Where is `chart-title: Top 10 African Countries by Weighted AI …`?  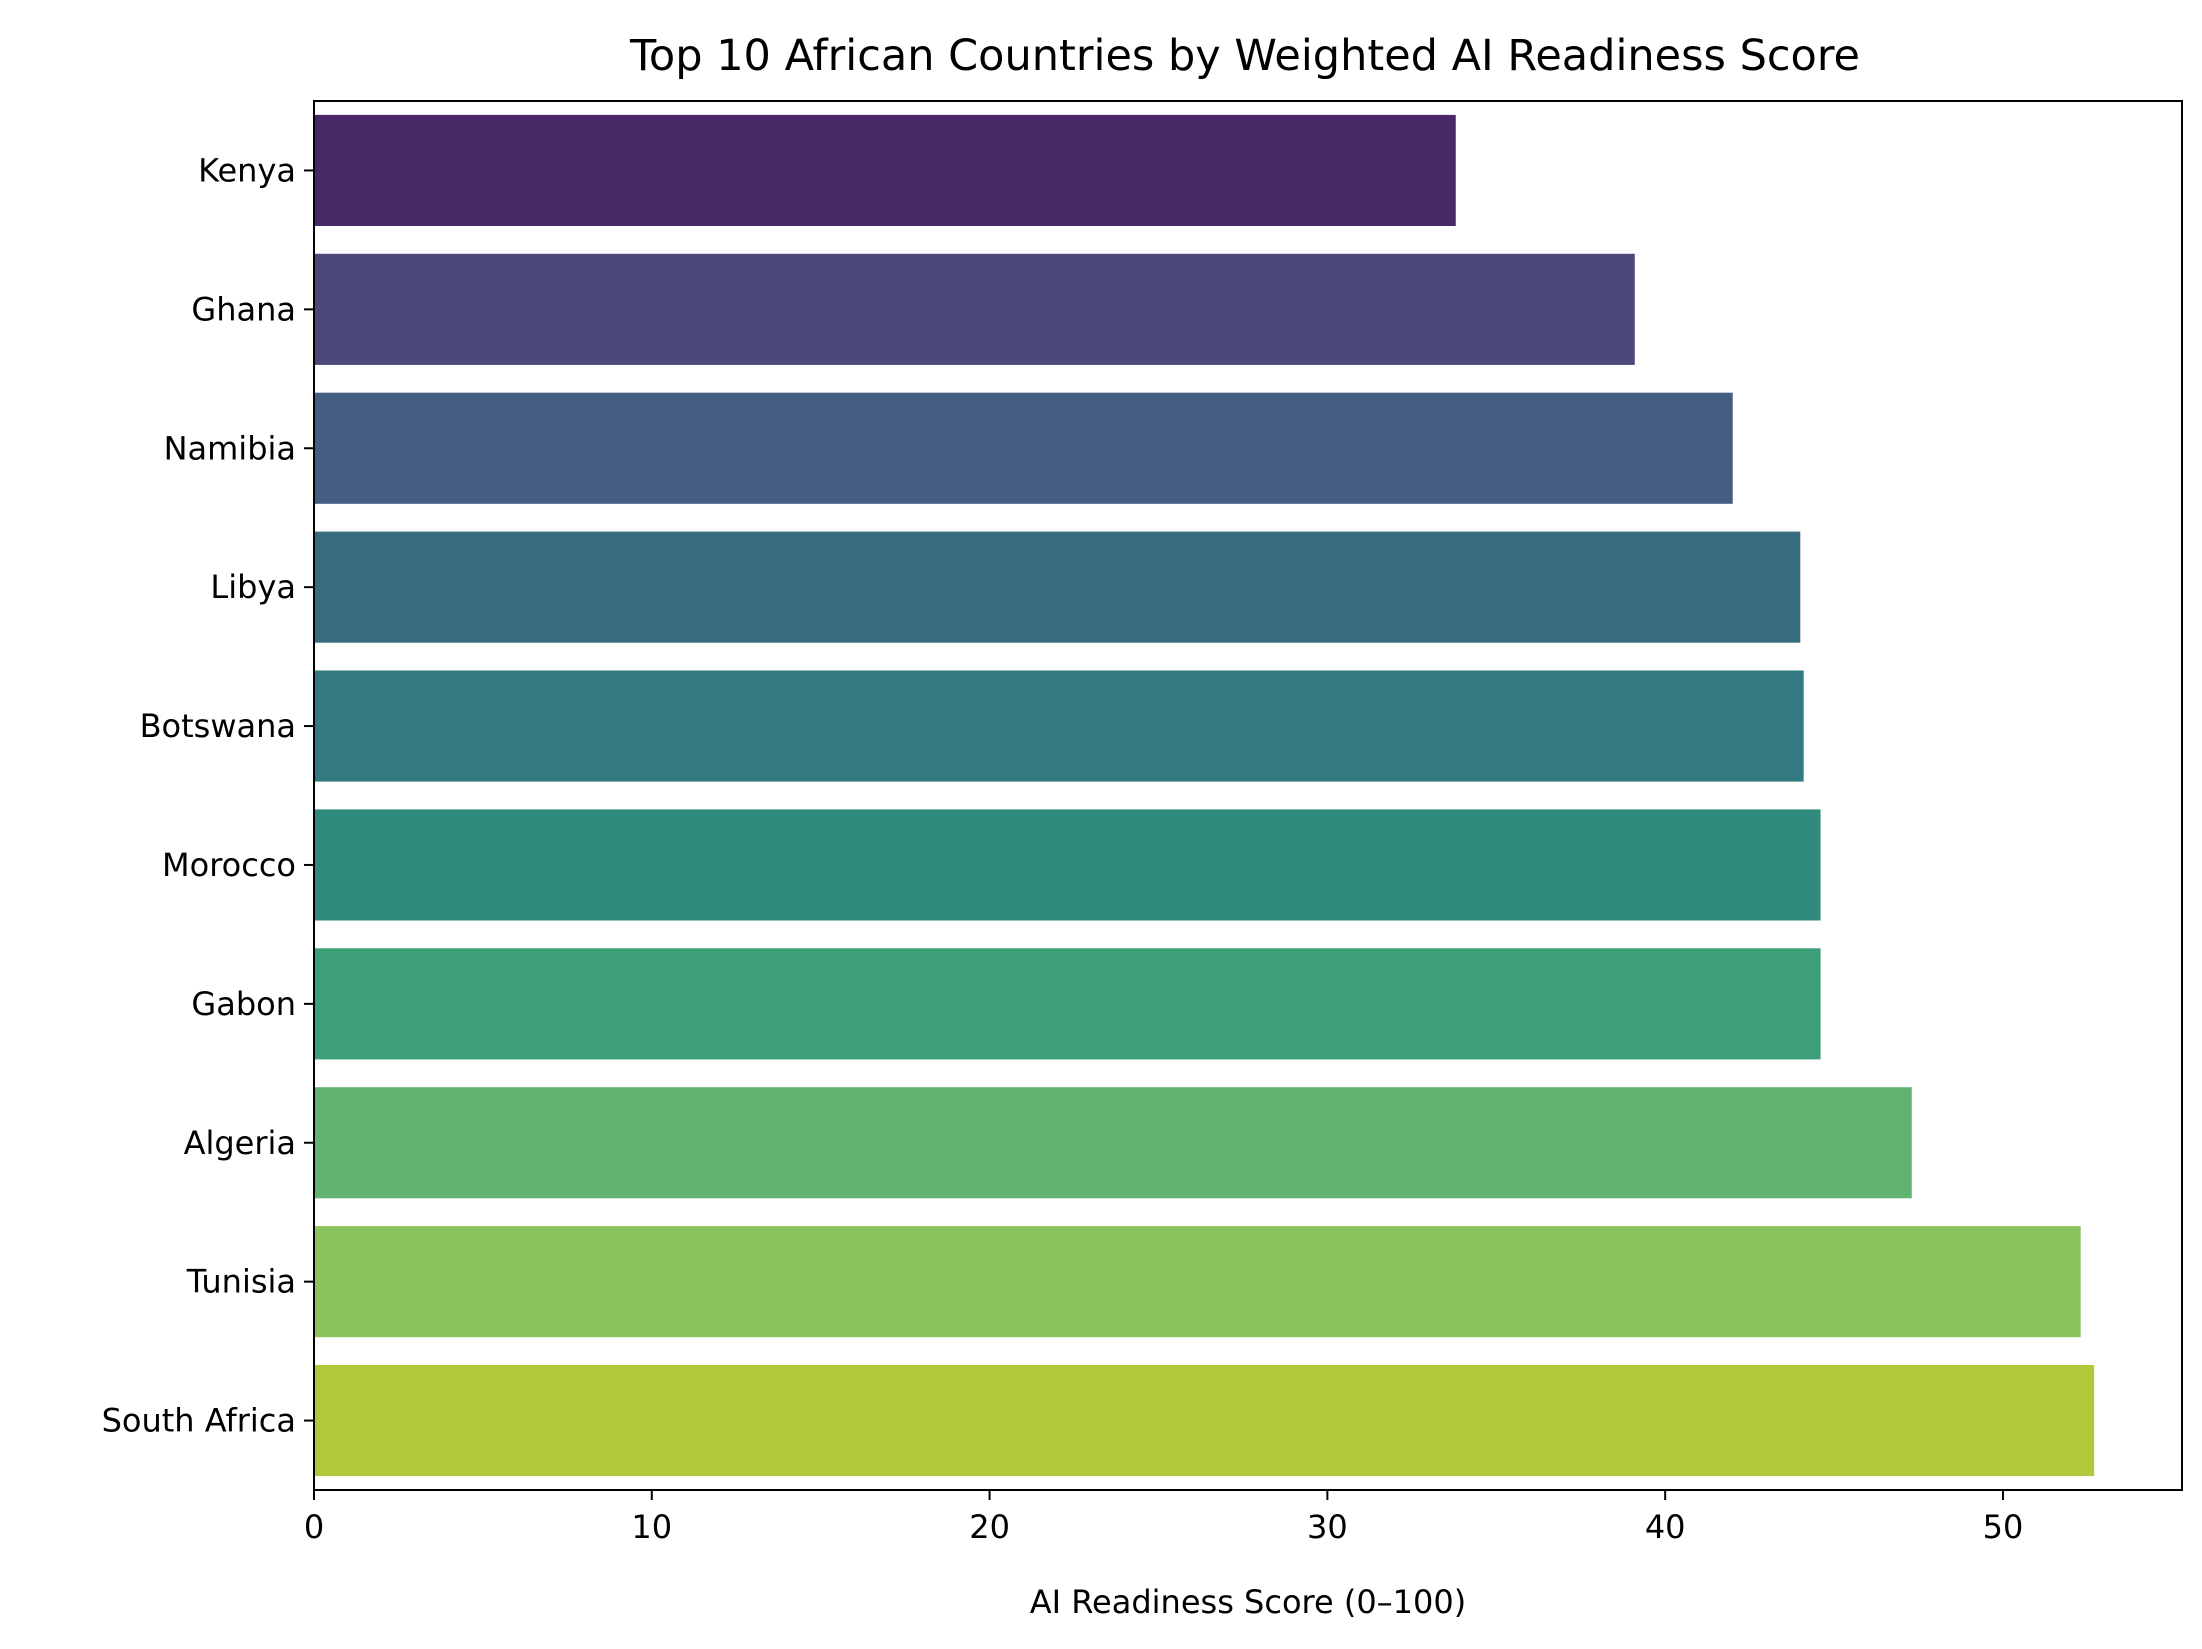 chart-title: Top 10 African Countries by Weighted AI … is located at coordinates (1244, 56).